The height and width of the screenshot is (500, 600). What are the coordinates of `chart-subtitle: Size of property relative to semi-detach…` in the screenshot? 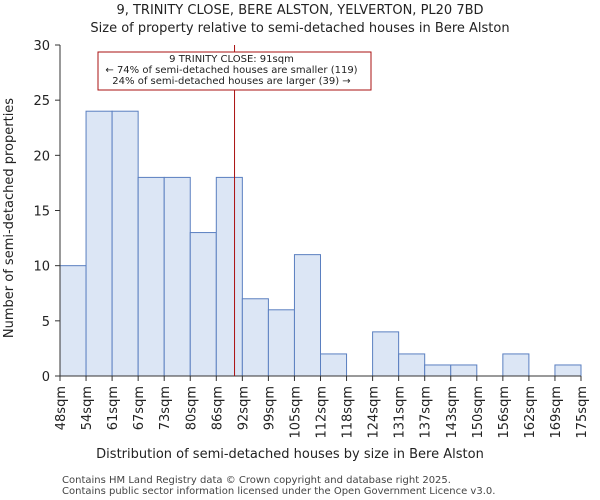 It's located at (299, 28).